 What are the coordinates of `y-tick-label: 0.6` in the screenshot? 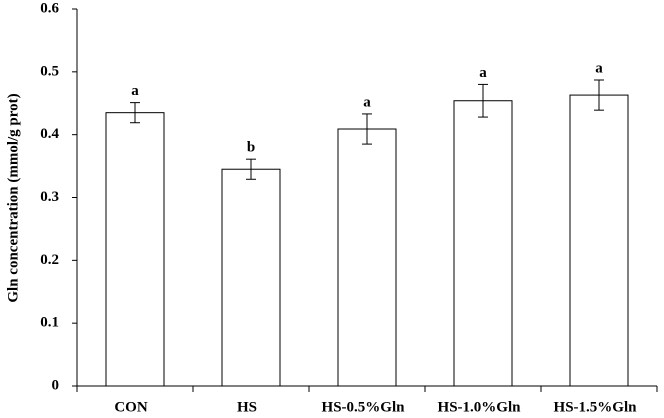 It's located at (49, 8).